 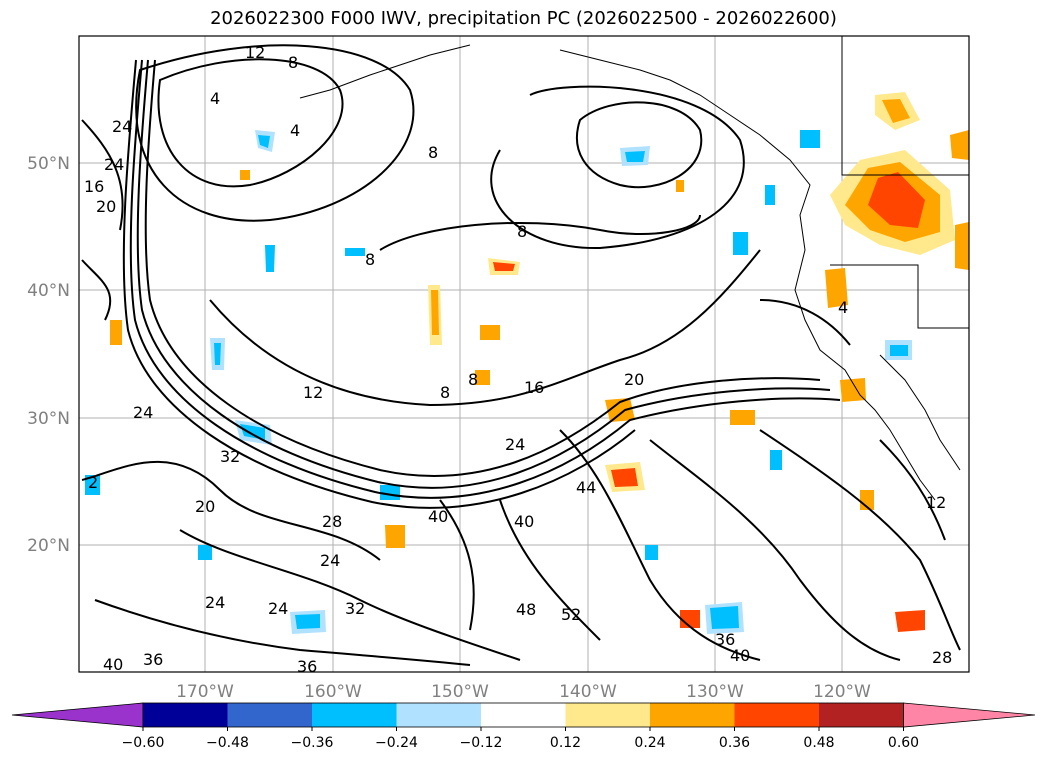 I want to click on lon-labels: 170°W 160°W 150°W 140°W 130°W 120°W, so click(x=523, y=692).